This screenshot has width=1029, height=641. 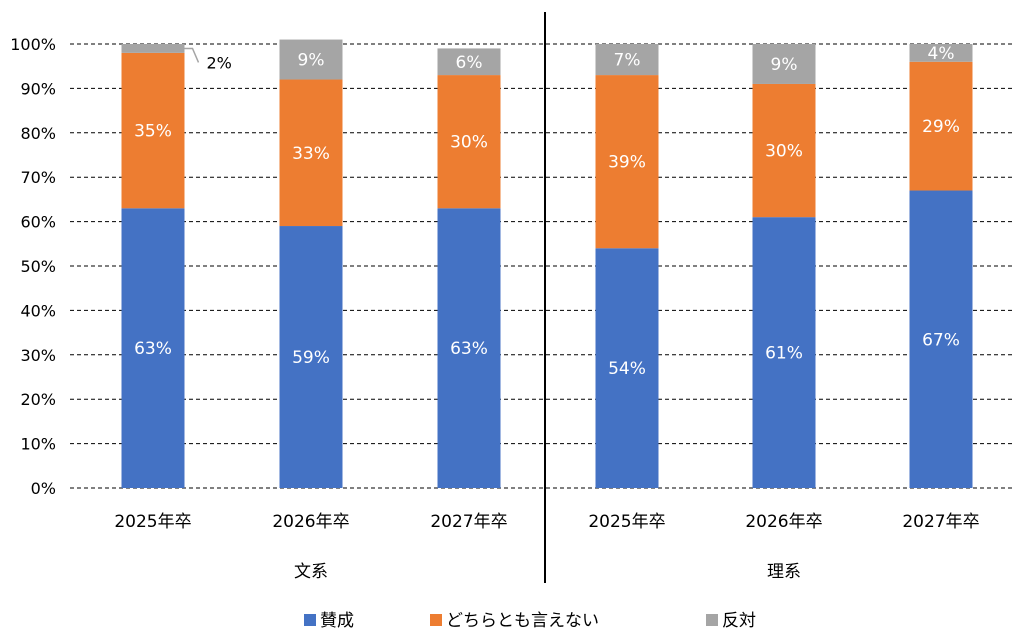 I want to click on data-label: 4%, so click(x=941, y=54).